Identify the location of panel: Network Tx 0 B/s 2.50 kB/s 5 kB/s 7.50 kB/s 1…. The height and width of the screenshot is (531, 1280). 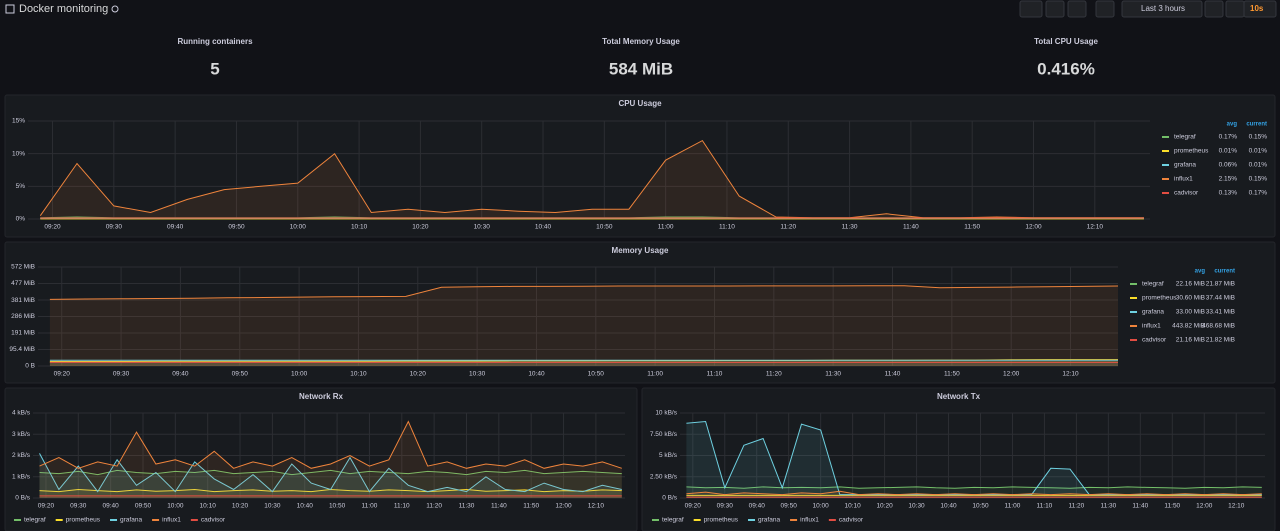
(958, 459).